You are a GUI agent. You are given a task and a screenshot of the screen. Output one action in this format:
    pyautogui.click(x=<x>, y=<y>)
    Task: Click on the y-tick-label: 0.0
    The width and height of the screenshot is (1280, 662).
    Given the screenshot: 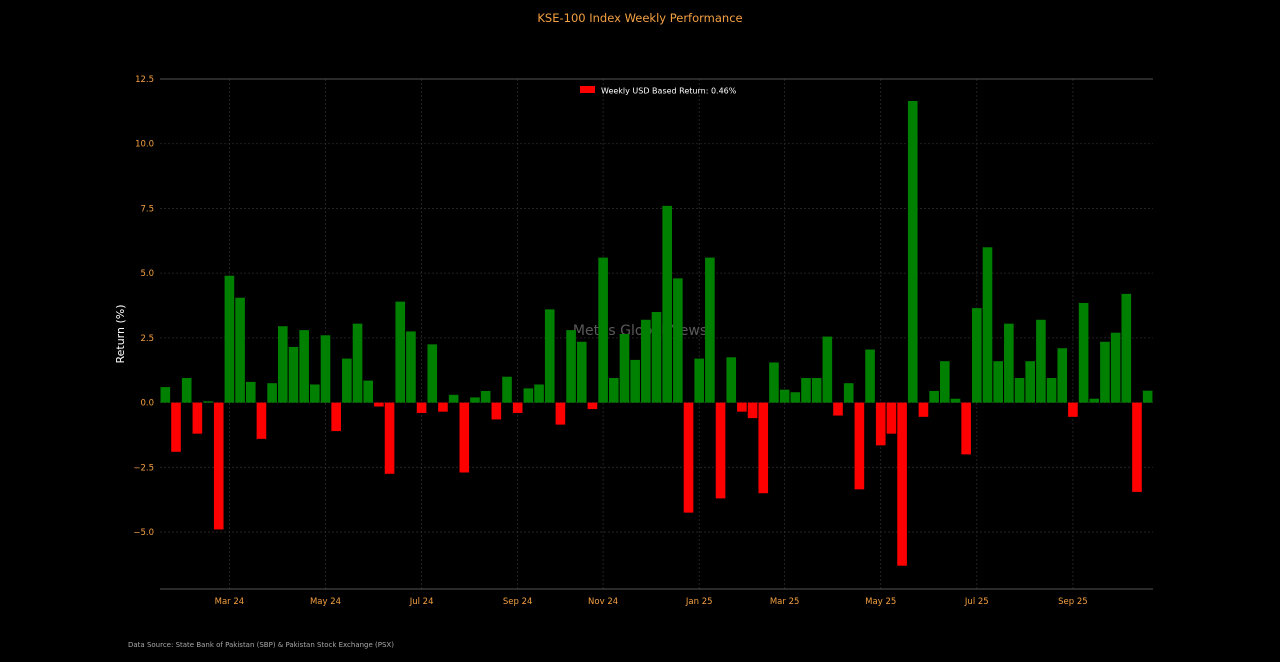 What is the action you would take?
    pyautogui.click(x=147, y=404)
    